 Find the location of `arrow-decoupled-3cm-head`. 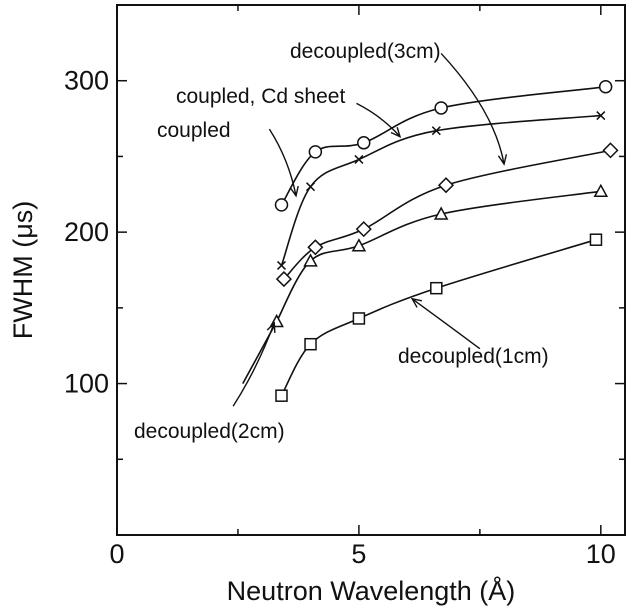

arrow-decoupled-3cm-head is located at coordinates (502, 160).